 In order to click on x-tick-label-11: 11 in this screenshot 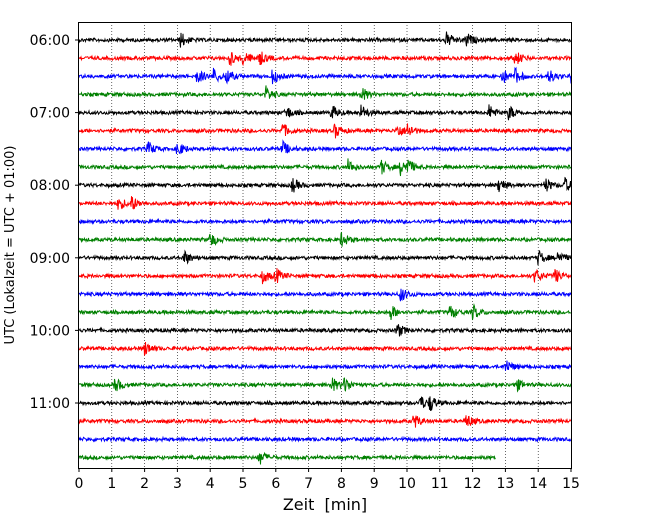, I will do `click(440, 484)`.